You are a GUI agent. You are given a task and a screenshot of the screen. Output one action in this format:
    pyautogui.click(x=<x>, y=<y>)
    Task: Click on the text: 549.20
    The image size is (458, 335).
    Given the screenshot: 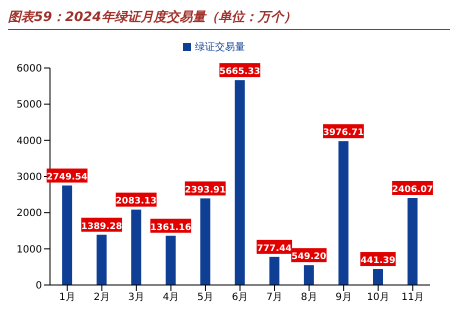 What is the action you would take?
    pyautogui.click(x=309, y=257)
    